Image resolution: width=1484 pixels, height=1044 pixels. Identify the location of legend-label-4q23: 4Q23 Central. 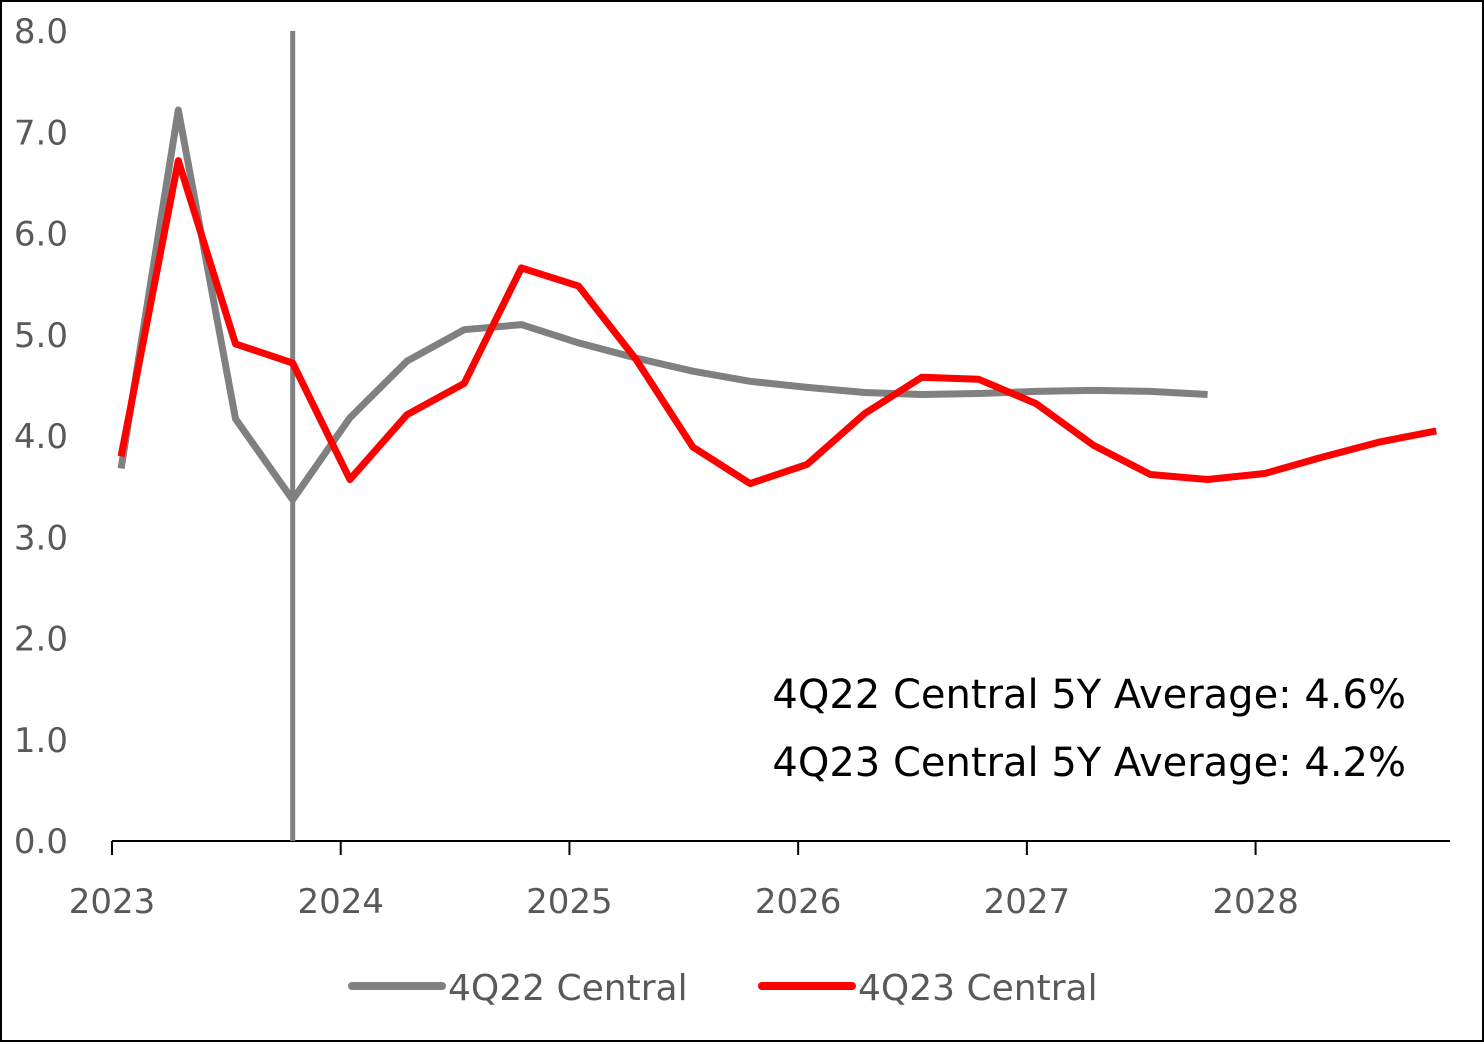
(978, 988).